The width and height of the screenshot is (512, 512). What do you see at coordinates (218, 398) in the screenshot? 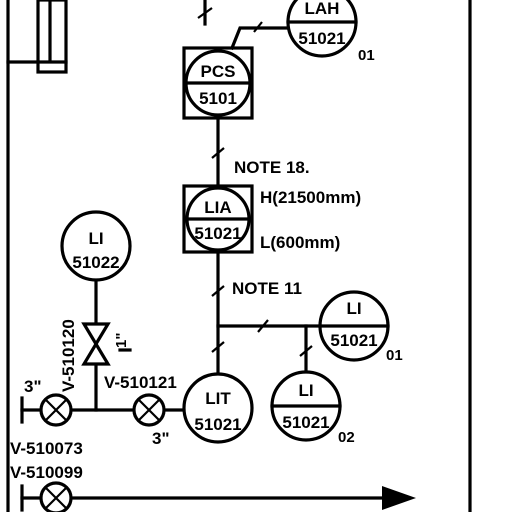
I see `lit-function: LIT` at bounding box center [218, 398].